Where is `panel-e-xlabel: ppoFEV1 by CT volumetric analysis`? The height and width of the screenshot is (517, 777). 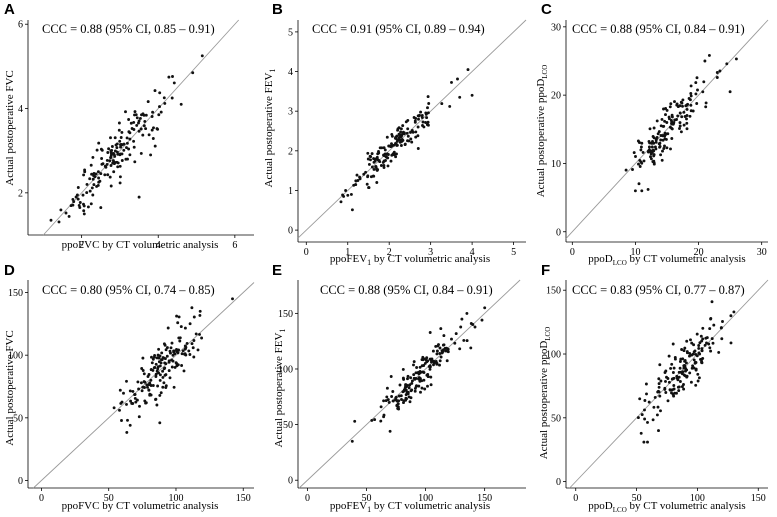 panel-e-xlabel: ppoFEV1 by CT volumetric analysis is located at coordinates (410, 507).